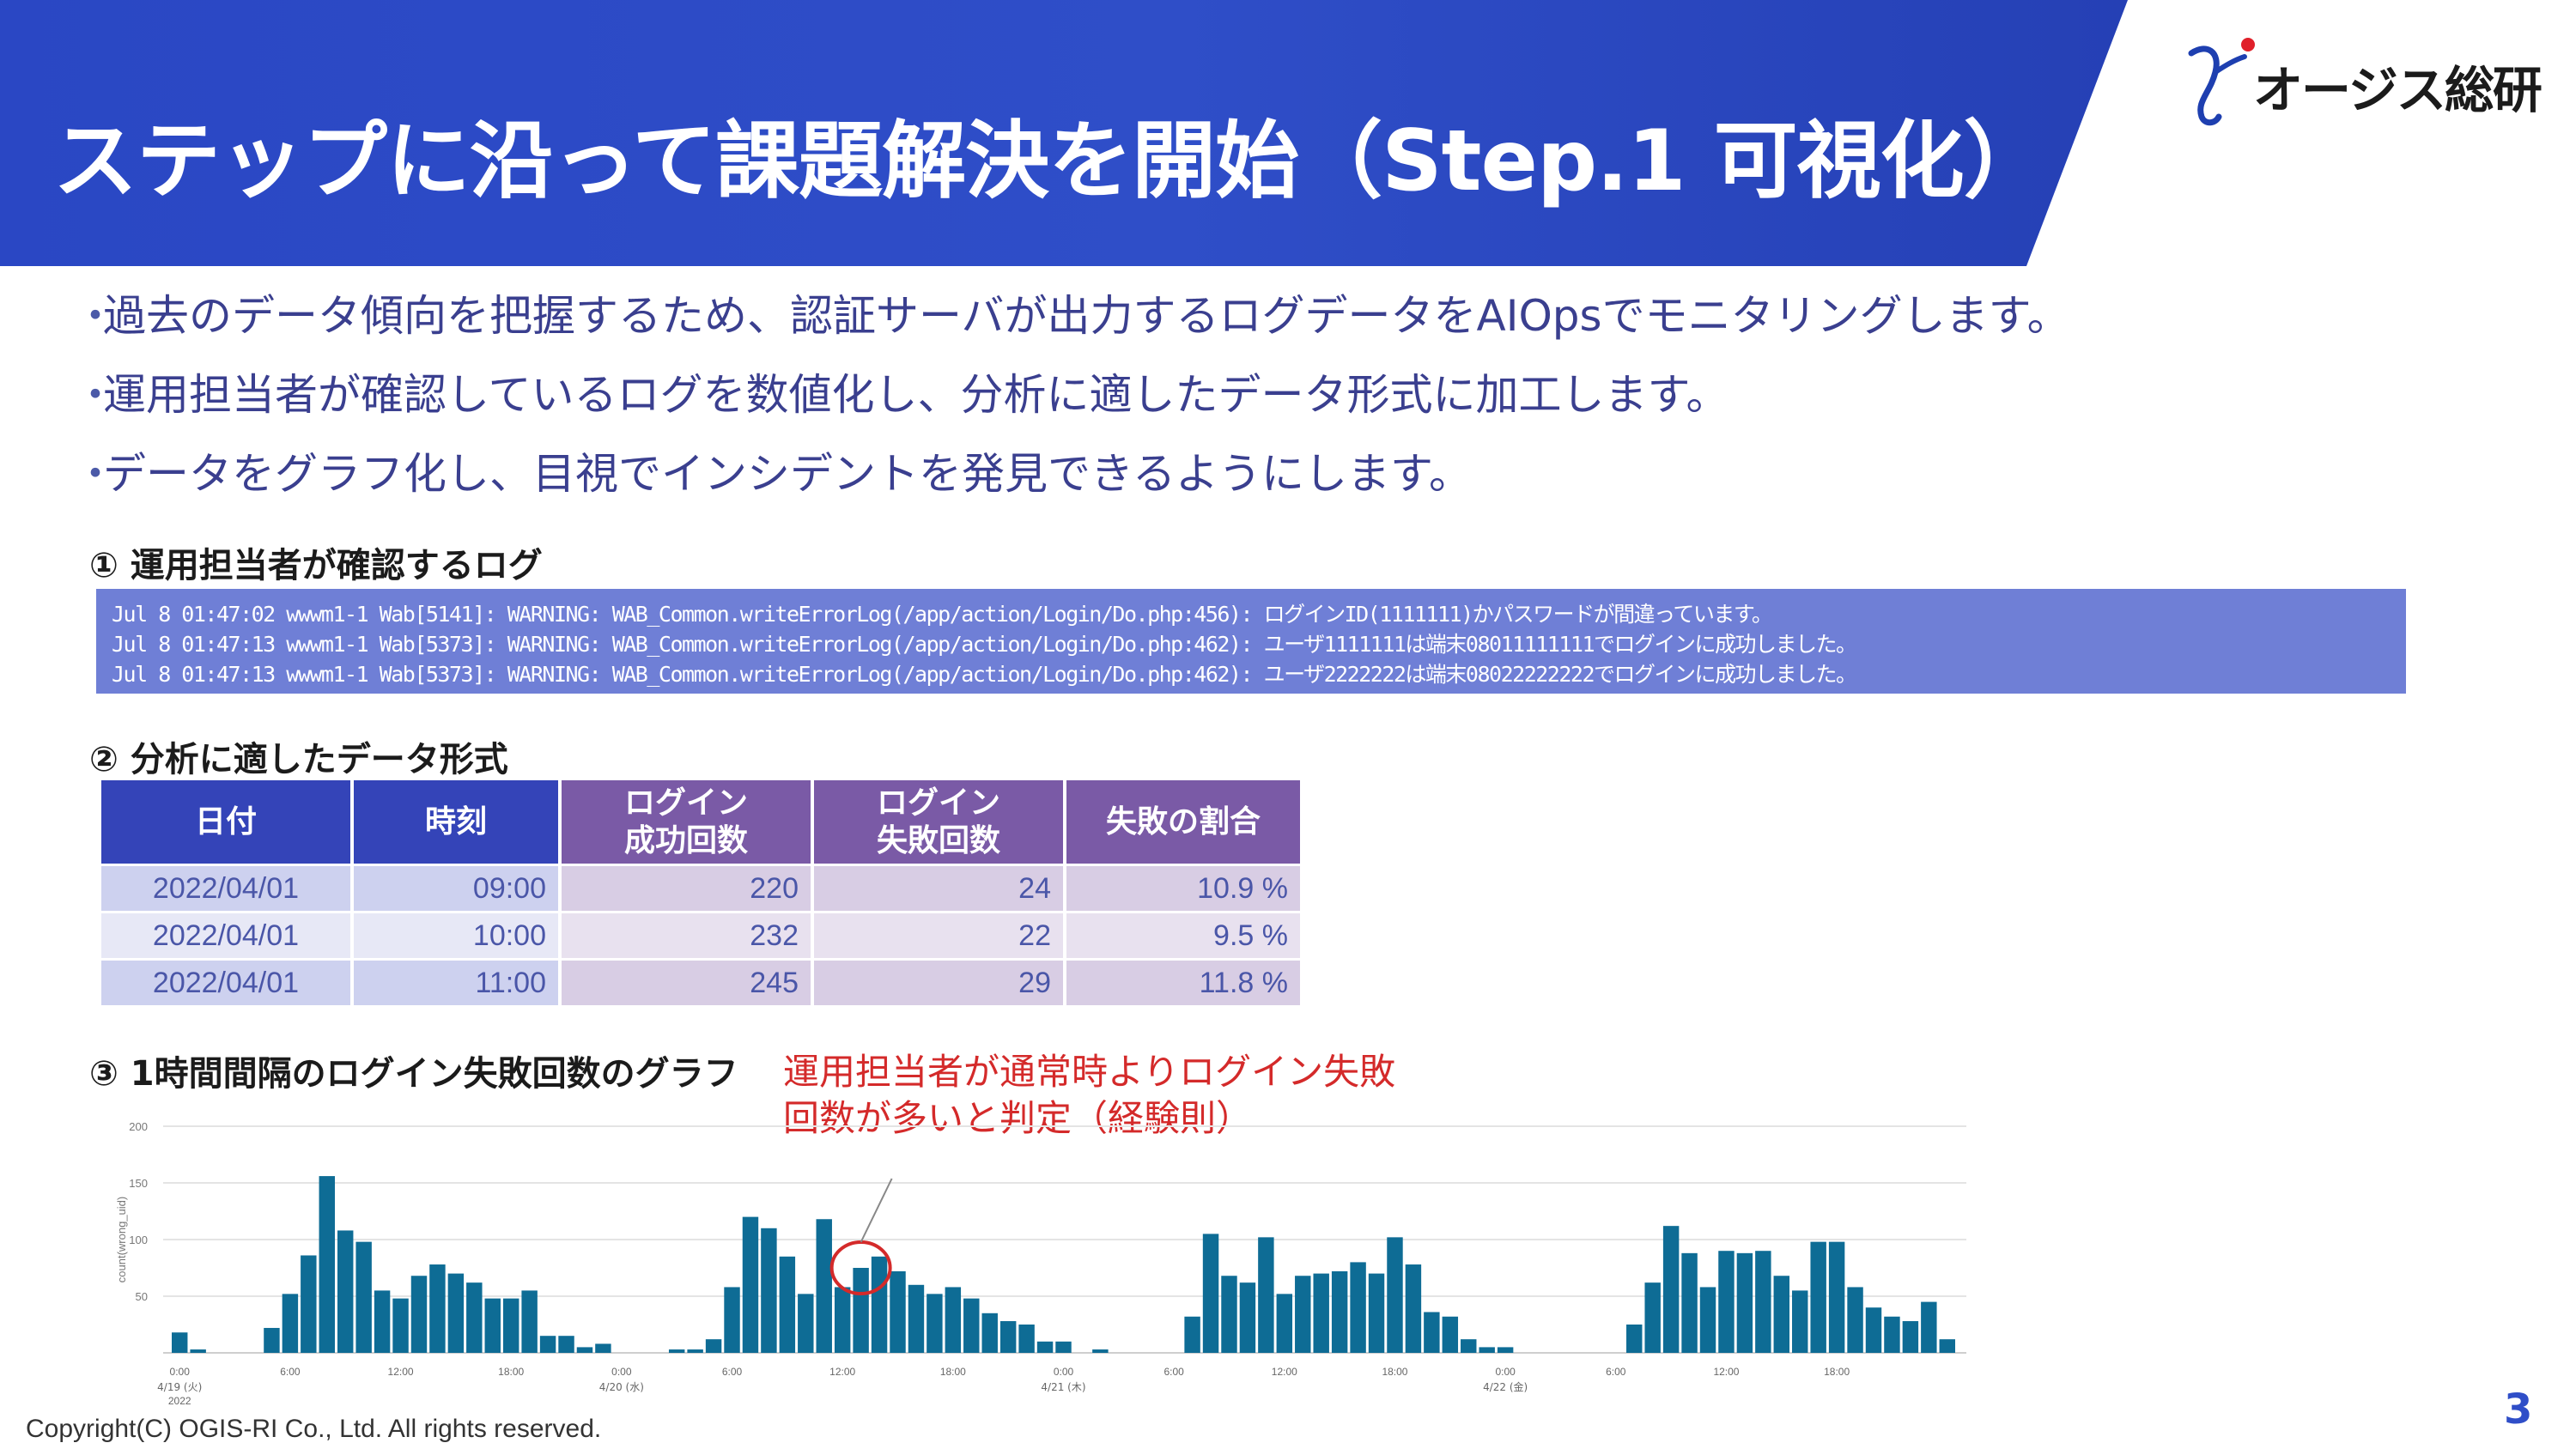 The image size is (2576, 1449). I want to click on x-year-label: 2022, so click(180, 1401).